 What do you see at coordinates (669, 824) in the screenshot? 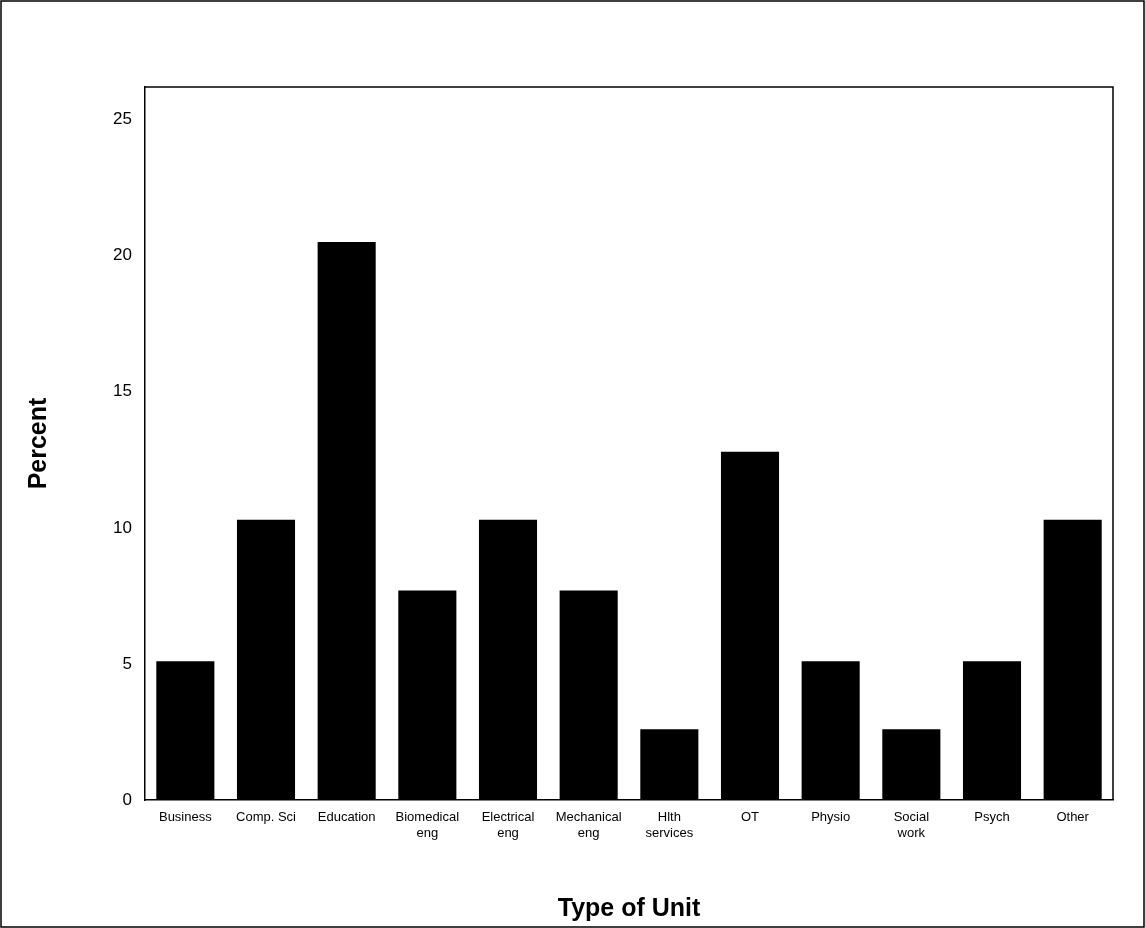
I see `x-tick-label: Hlth services` at bounding box center [669, 824].